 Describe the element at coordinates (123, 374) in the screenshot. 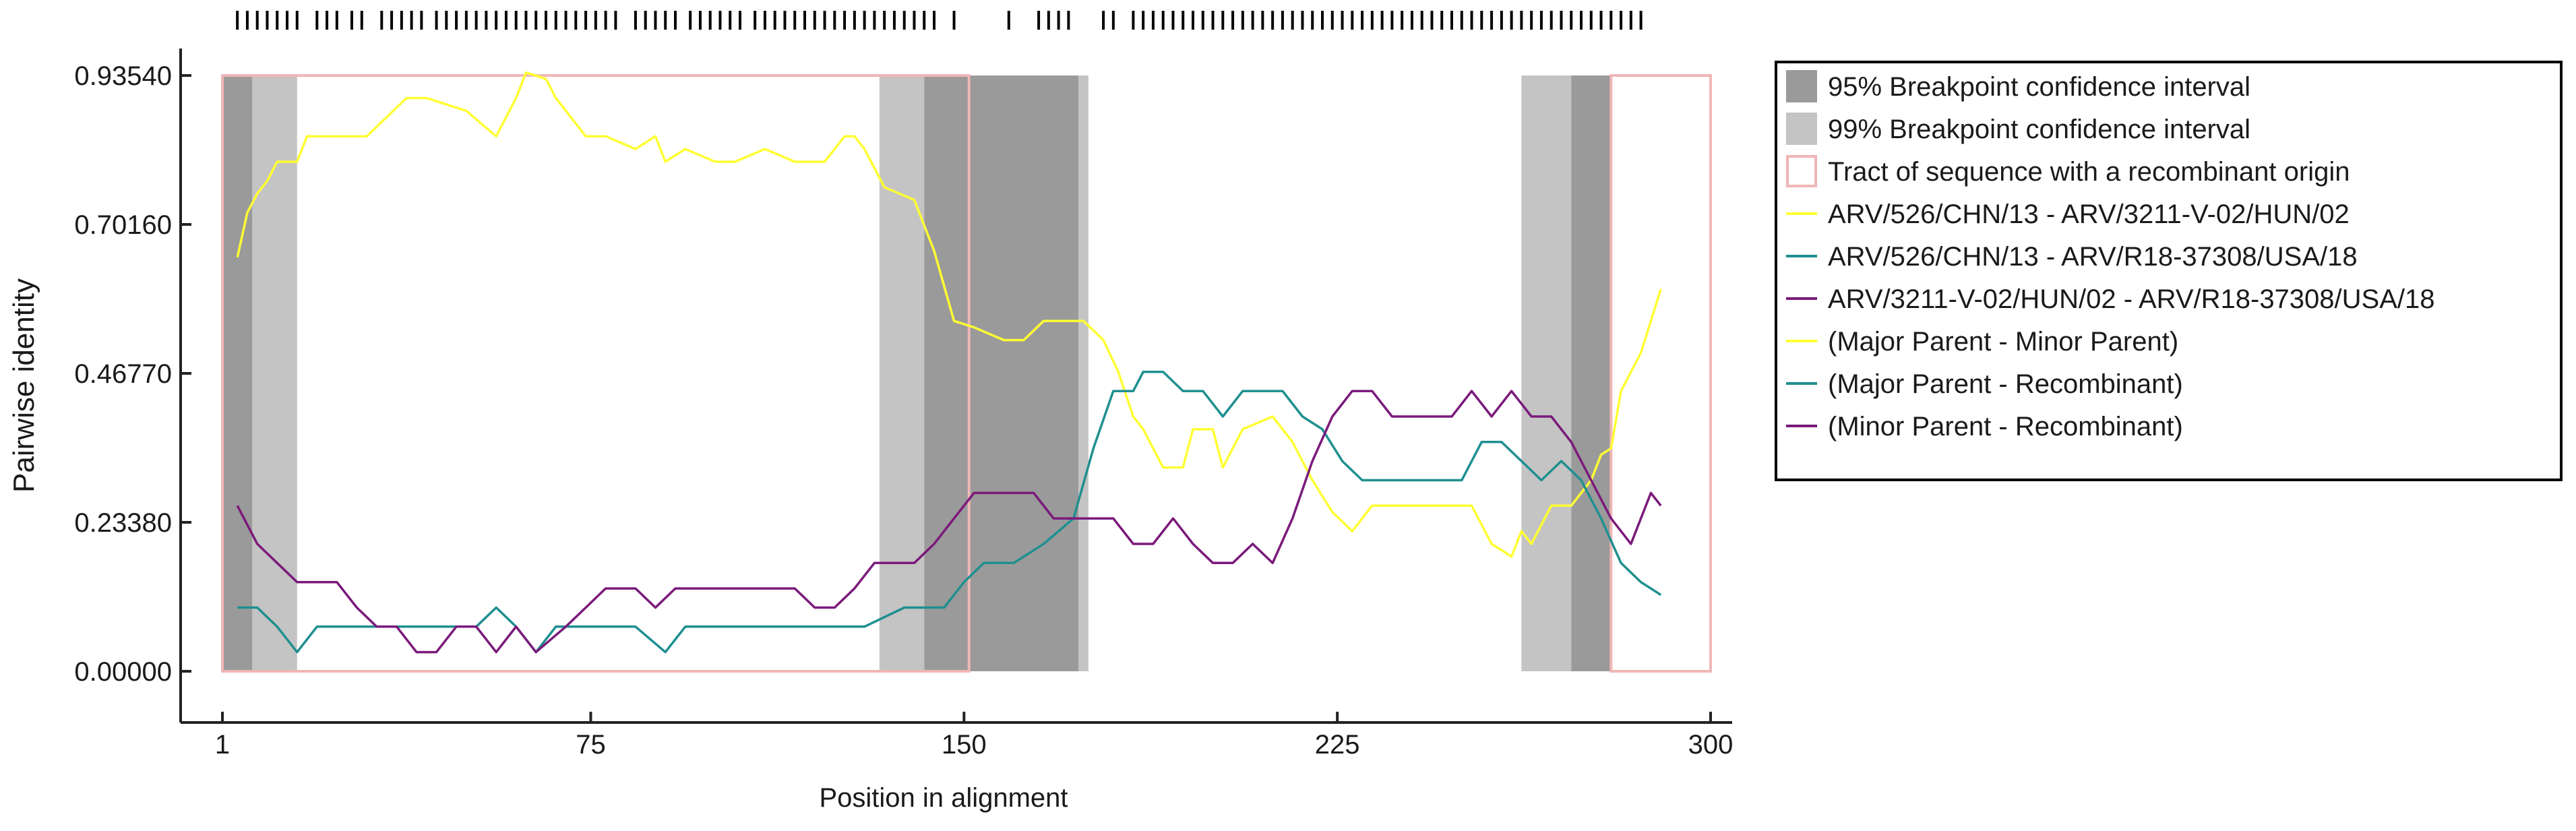

I see `y-tick-label: 0.46770` at that location.